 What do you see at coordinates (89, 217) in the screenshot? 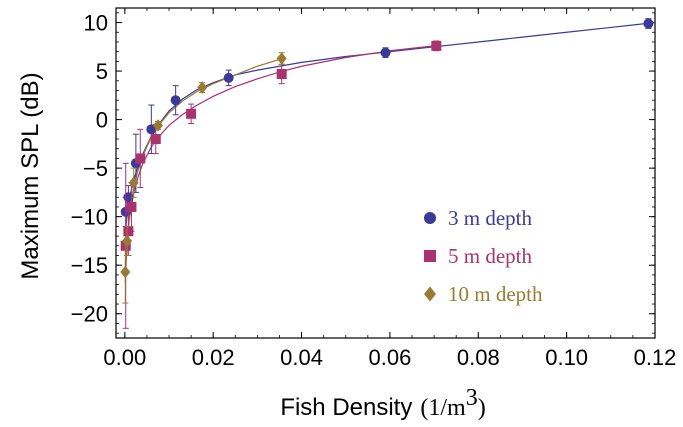
I see `y-tick-label: −10` at bounding box center [89, 217].